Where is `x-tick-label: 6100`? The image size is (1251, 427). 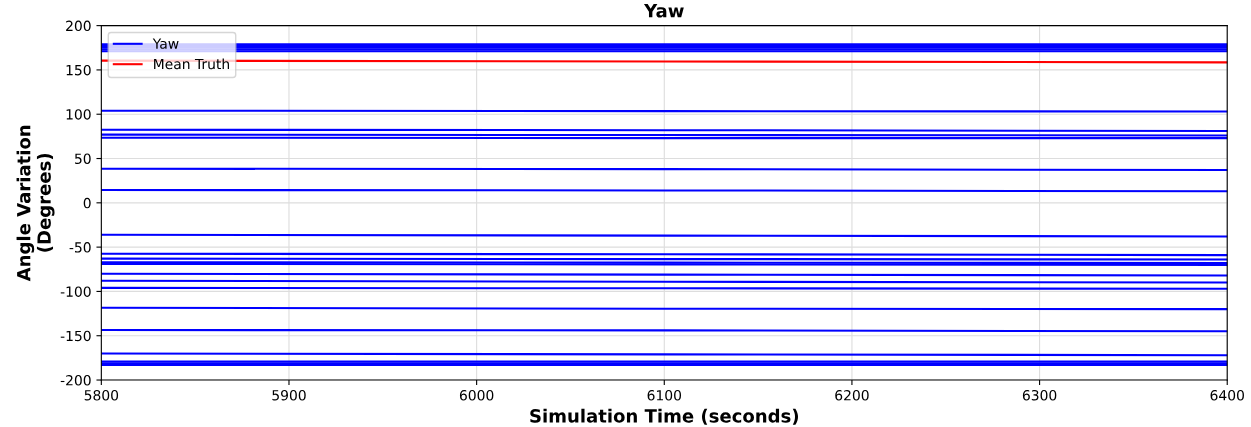 x-tick-label: 6100 is located at coordinates (664, 395).